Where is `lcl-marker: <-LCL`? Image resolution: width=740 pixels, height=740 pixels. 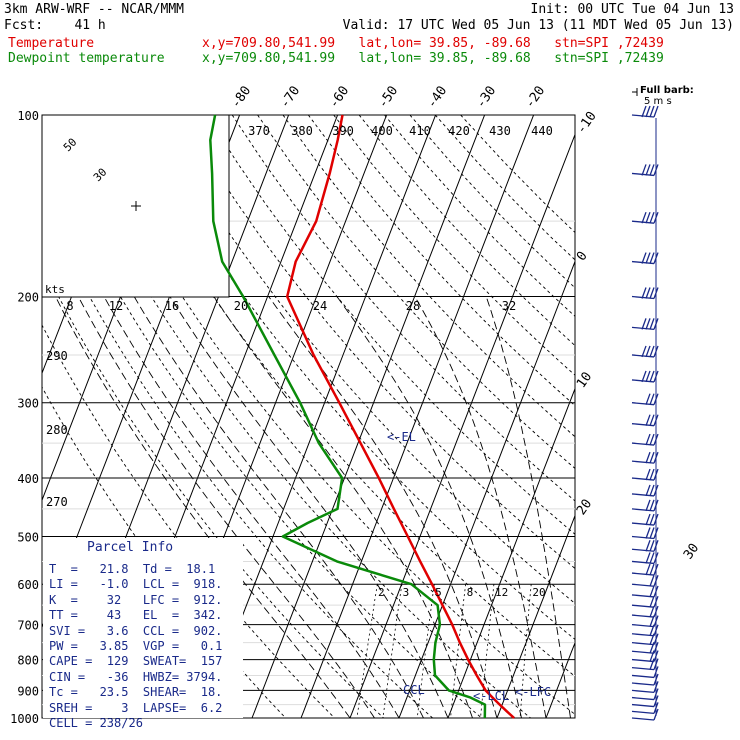 lcl-marker: <-LCL is located at coordinates (491, 696).